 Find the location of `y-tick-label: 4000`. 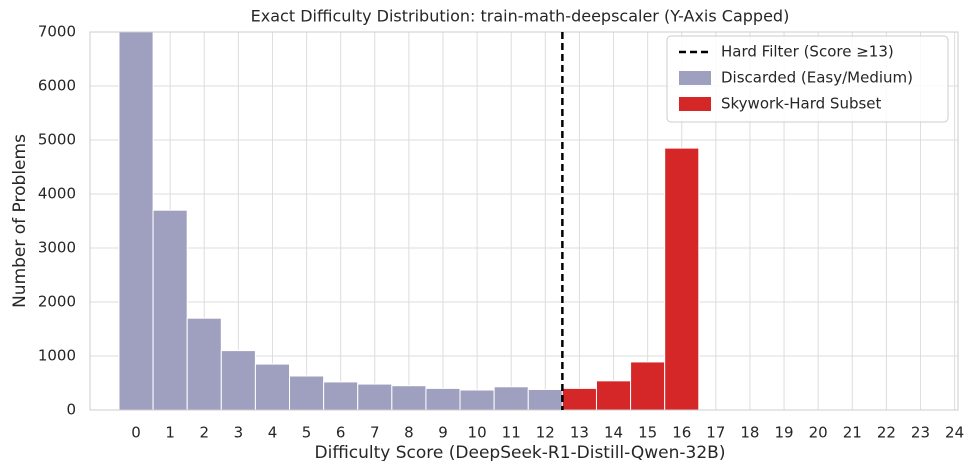

y-tick-label: 4000 is located at coordinates (57, 194).